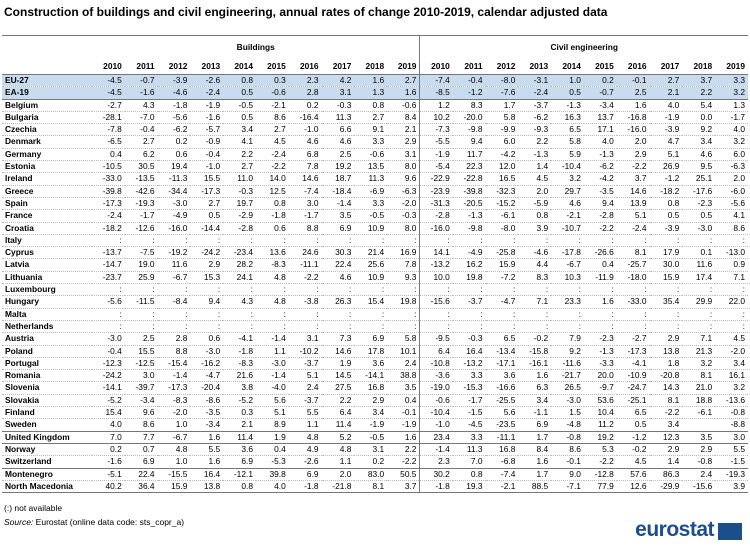 The image size is (750, 552). Describe the element at coordinates (731, 302) in the screenshot. I see `value-cell: 22.0` at that location.